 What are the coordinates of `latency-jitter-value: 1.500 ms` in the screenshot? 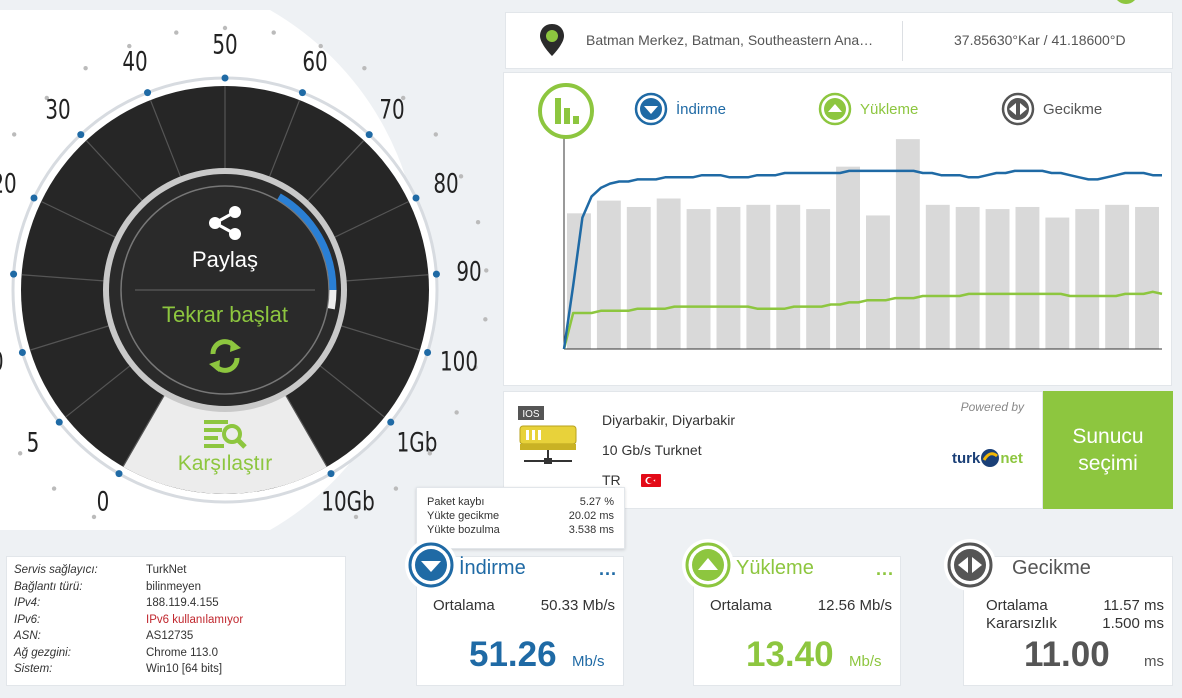 It's located at (1133, 623).